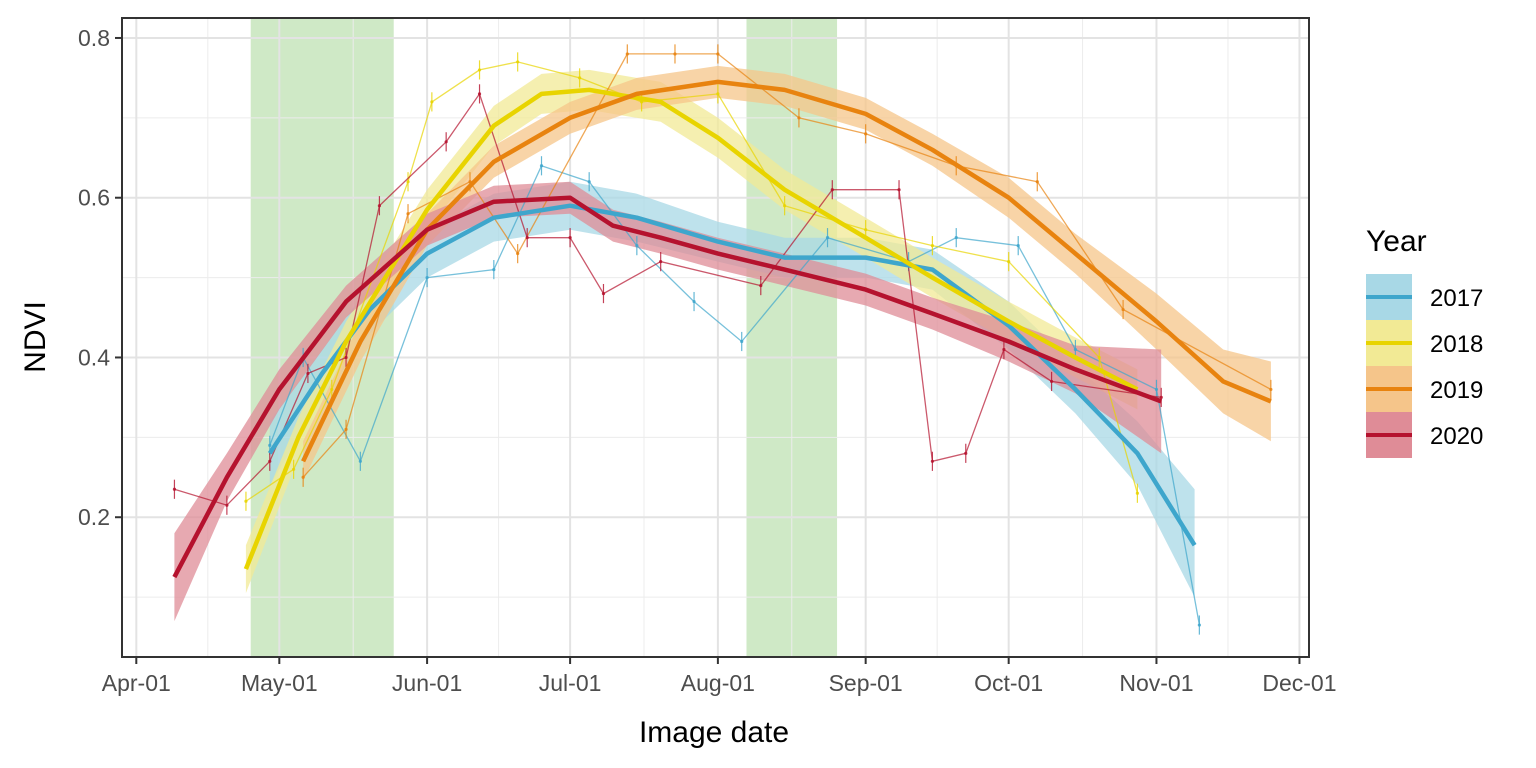 The image size is (1536, 768). Describe the element at coordinates (1424, 341) in the screenshot. I see `legend: Year 2017 2018 2019 2020` at that location.